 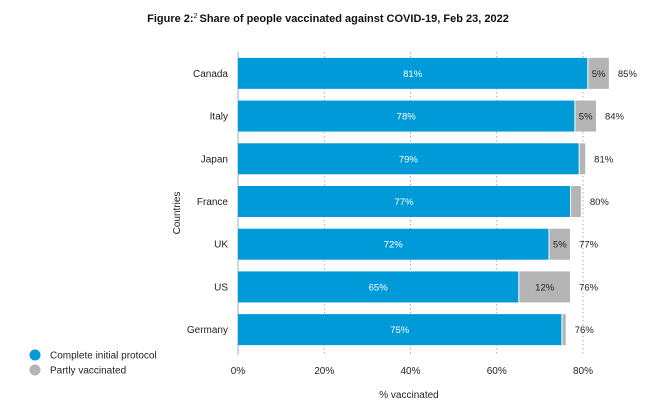 I want to click on data-label-complete: 65%, so click(x=379, y=287).